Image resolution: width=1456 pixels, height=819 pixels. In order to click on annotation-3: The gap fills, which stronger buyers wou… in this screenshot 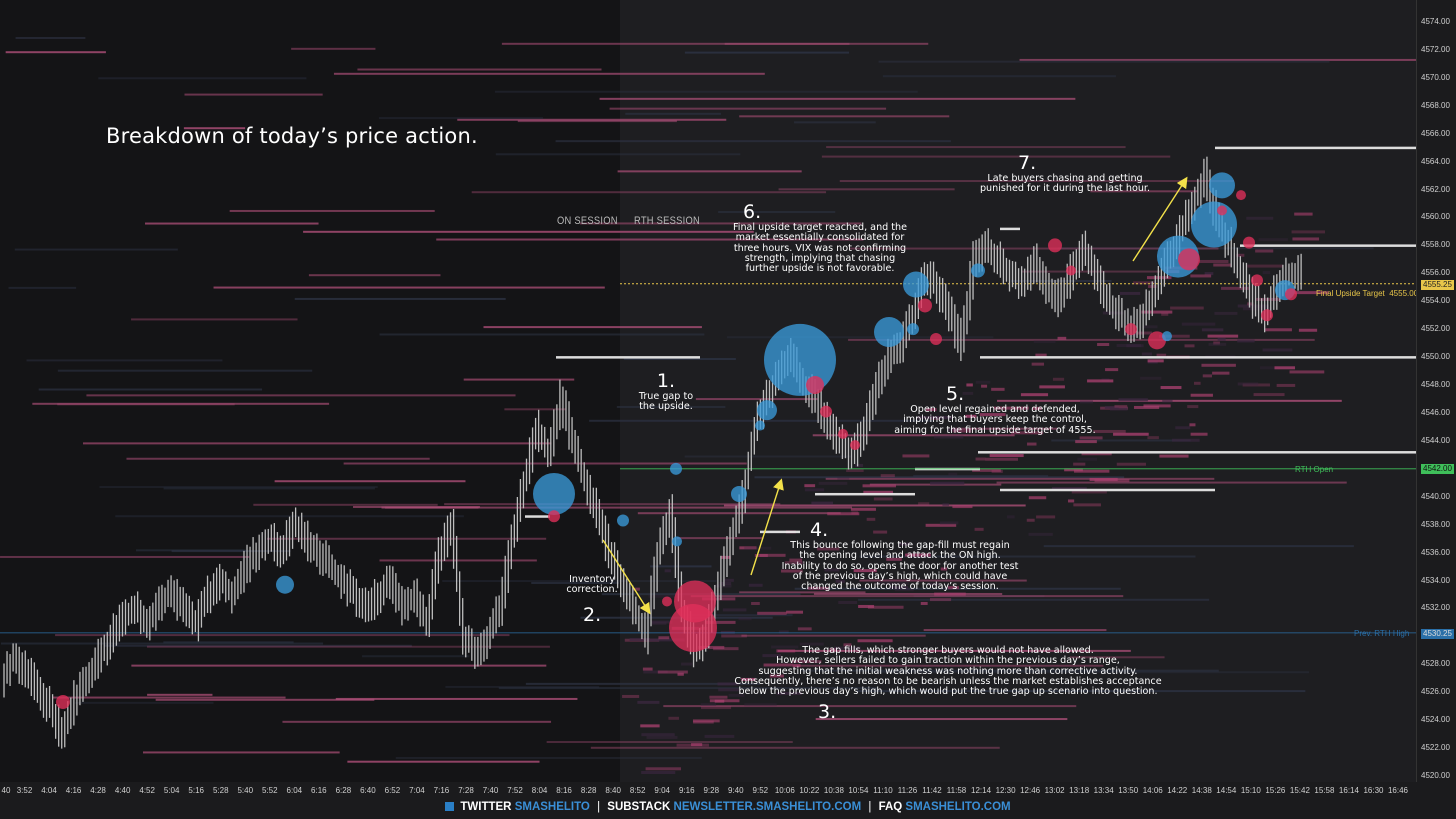, I will do `click(948, 671)`.